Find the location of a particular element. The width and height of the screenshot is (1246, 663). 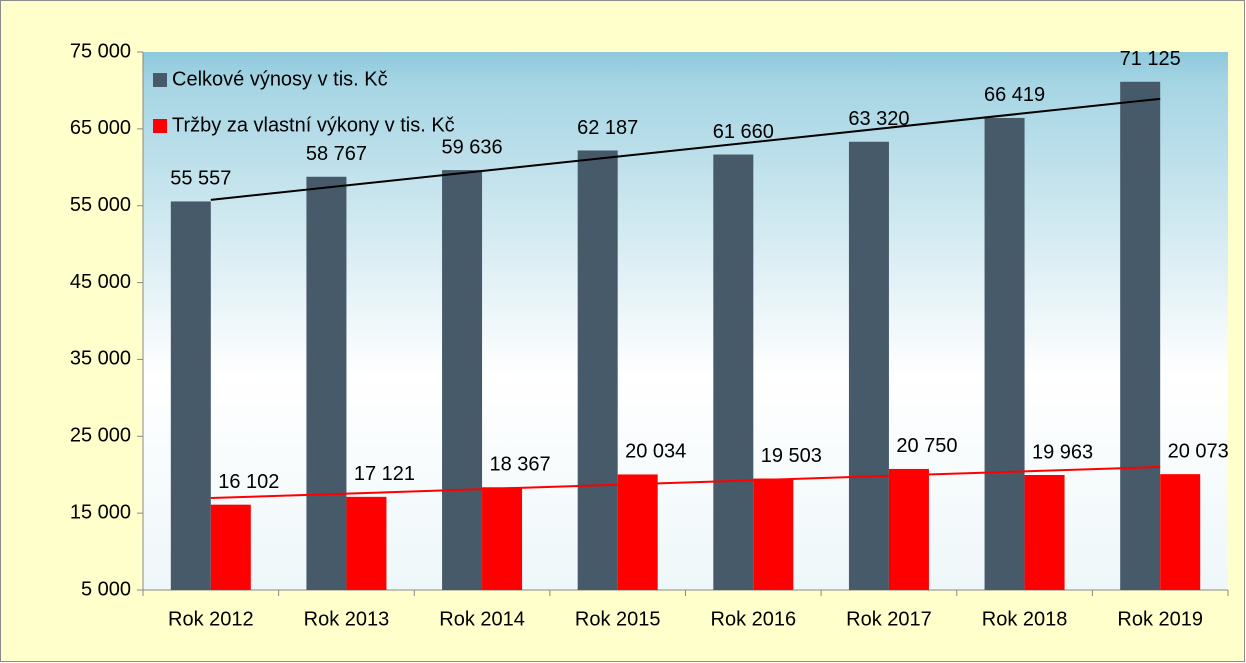

legend-label: Celkové výnosy v tis. Kč is located at coordinates (280, 79).